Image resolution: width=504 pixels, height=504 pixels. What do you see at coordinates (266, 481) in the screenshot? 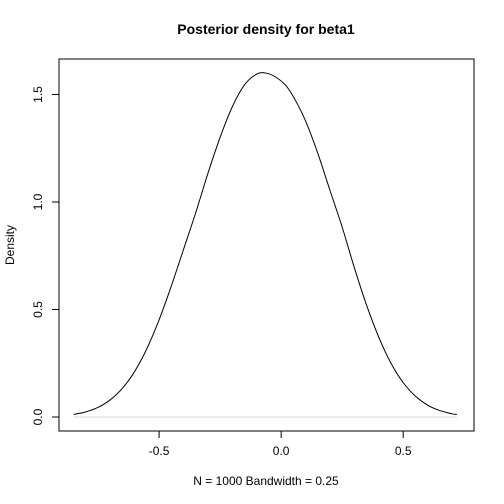
I see `x-axis-label: N = 1000 Bandwidth = 0.25` at bounding box center [266, 481].